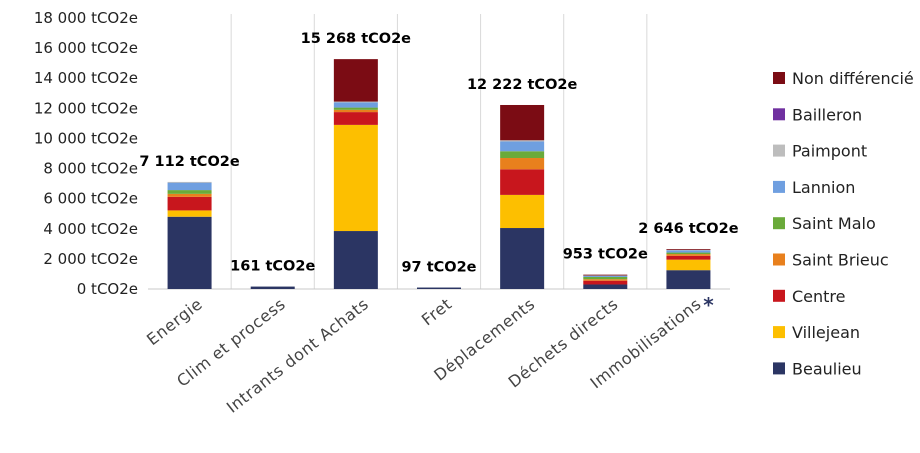 This screenshot has height=453, width=920. Describe the element at coordinates (834, 223) in the screenshot. I see `legend-label: Saint Malo` at that location.